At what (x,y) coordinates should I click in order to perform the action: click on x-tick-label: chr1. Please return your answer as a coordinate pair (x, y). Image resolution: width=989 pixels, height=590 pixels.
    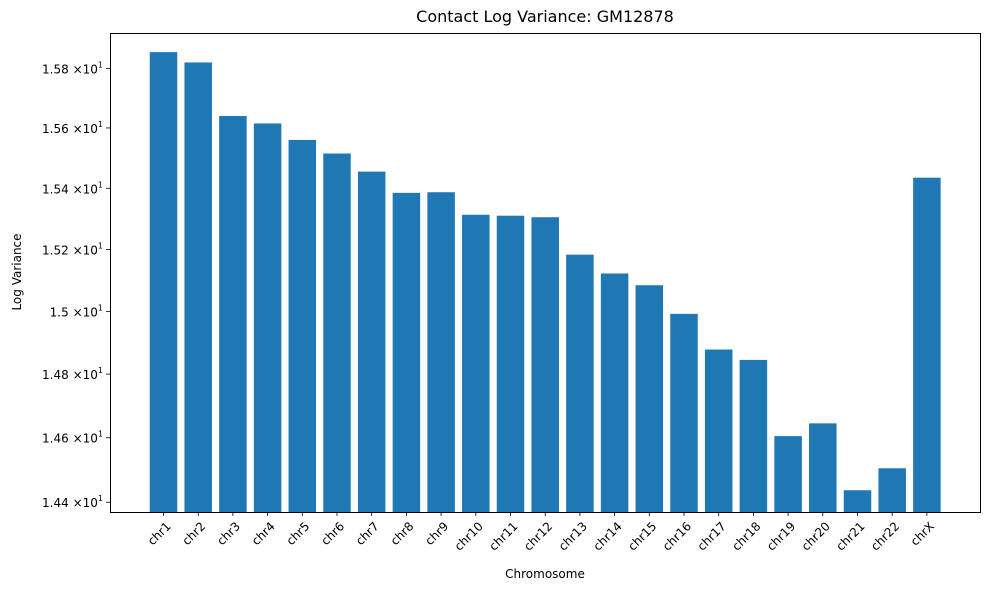
    Looking at the image, I should click on (159, 533).